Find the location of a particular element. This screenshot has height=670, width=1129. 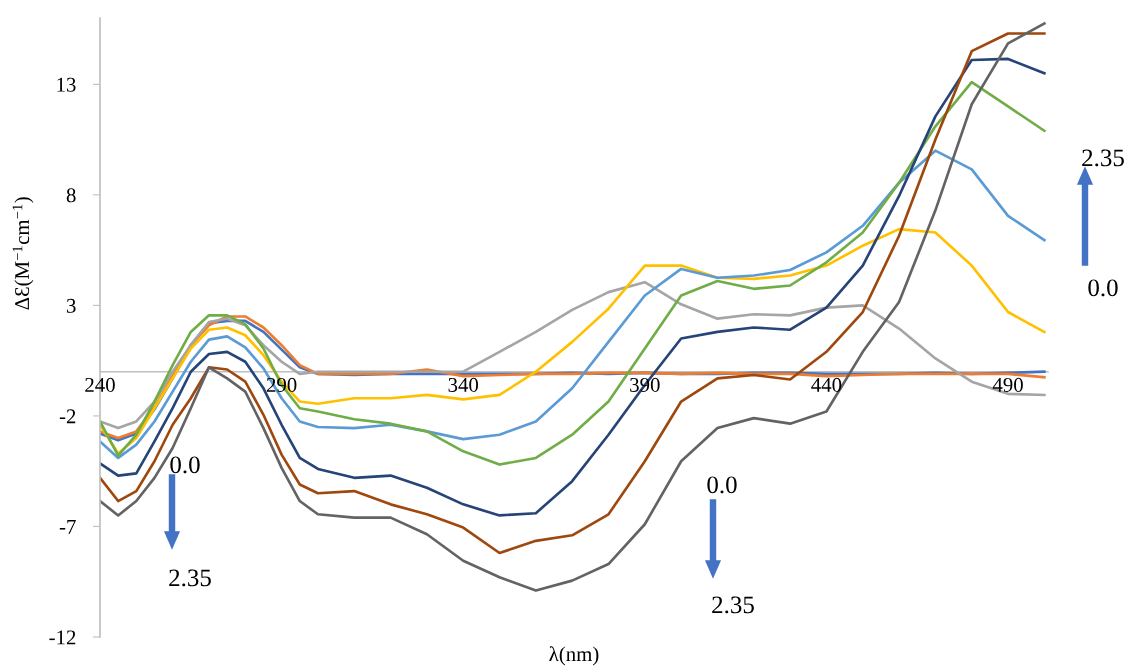

y-axis-title: ΔƐ(M$^{−1}$cm$^{−1}$) is located at coordinates (23, 253).